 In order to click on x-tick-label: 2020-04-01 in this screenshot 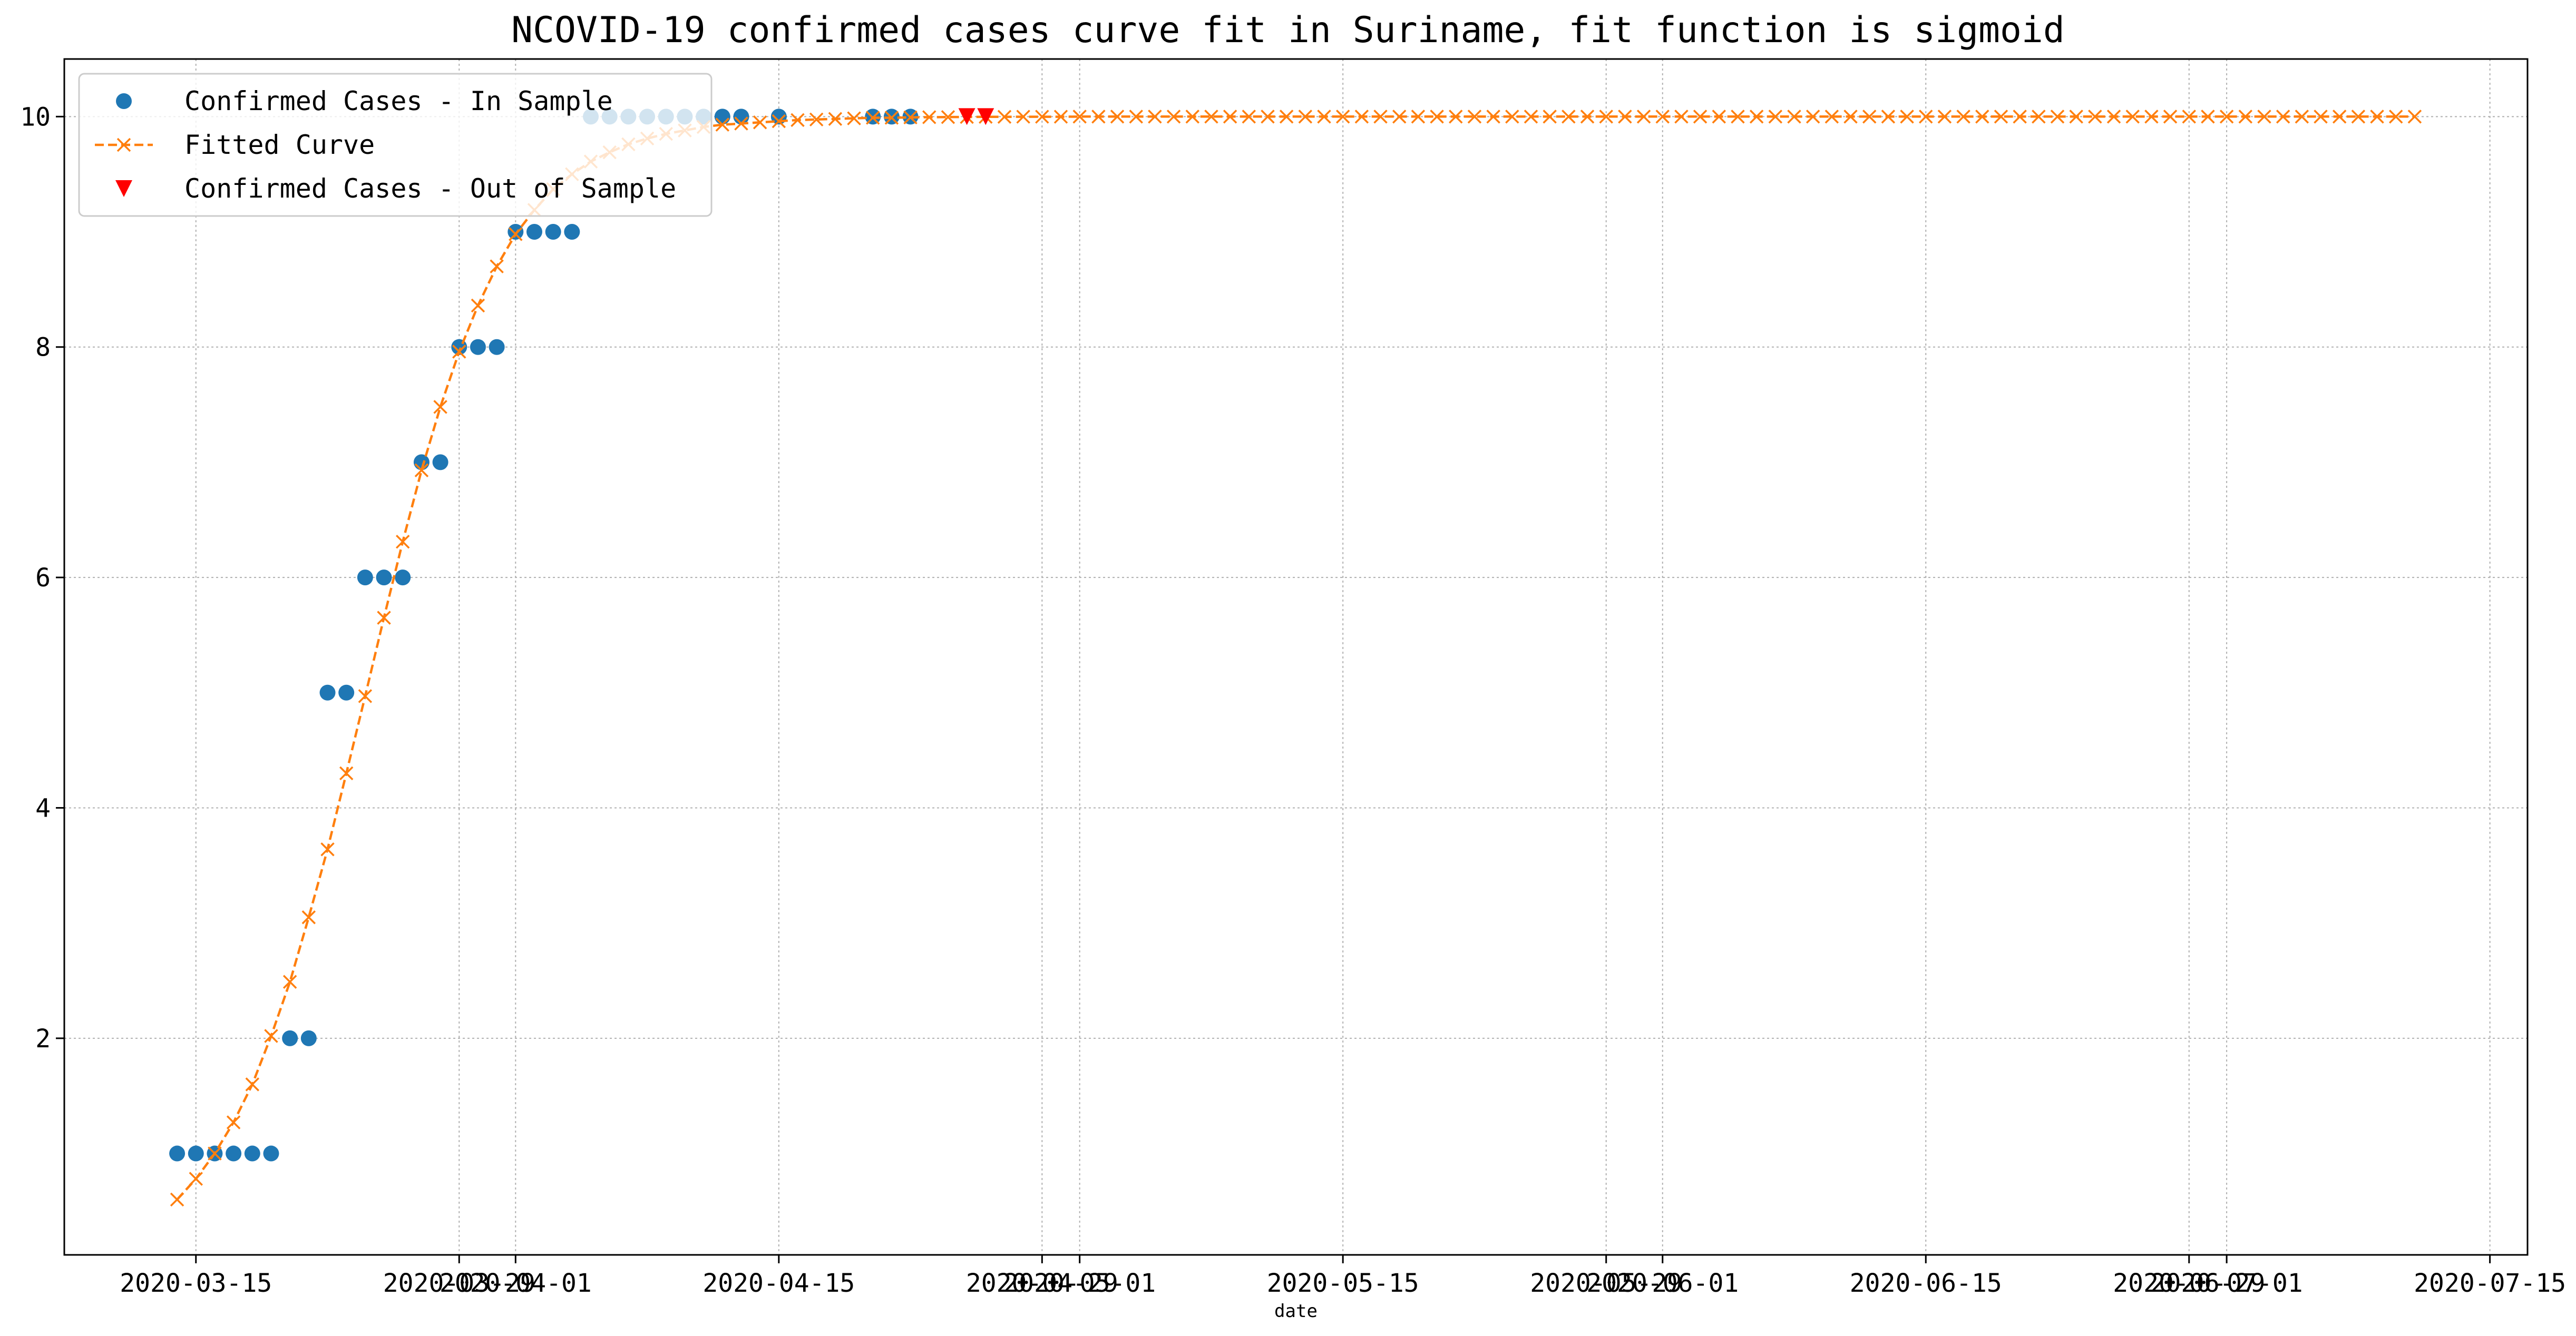, I will do `click(516, 1284)`.